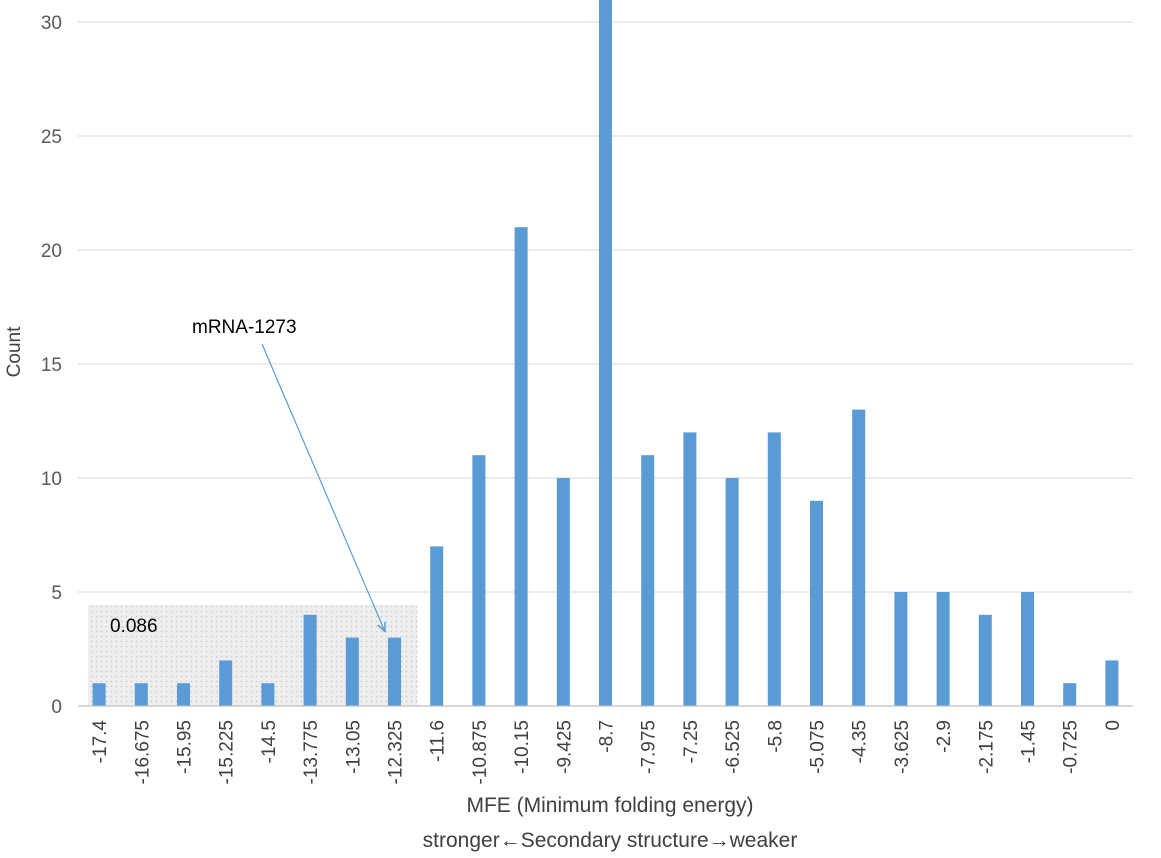 The width and height of the screenshot is (1161, 858). Describe the element at coordinates (100, 742) in the screenshot. I see `x-tick-label: -17.4` at that location.